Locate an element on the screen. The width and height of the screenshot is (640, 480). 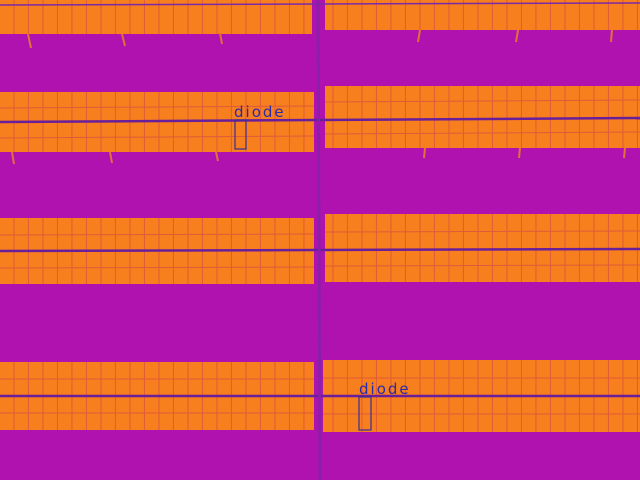
detection-diode-1: diode is located at coordinates (260, 126).